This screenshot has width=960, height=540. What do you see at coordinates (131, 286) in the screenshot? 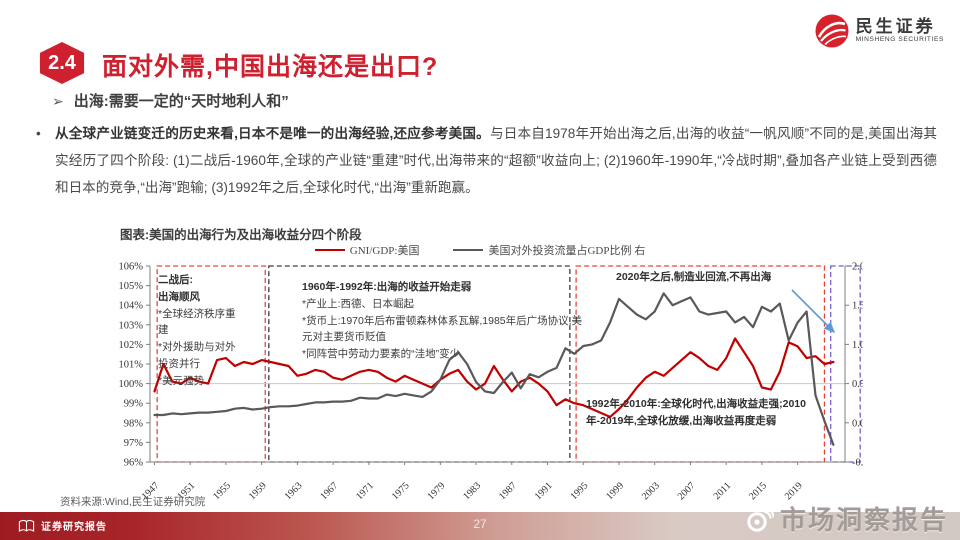
I see `svg-text: 105%` at bounding box center [131, 286].